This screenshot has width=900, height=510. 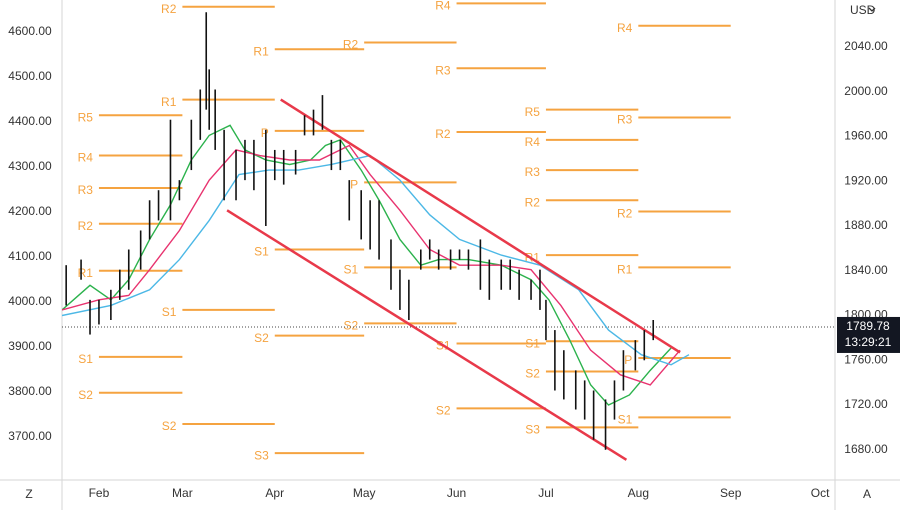 I want to click on left-tick-label: 4600.00, so click(x=30, y=31).